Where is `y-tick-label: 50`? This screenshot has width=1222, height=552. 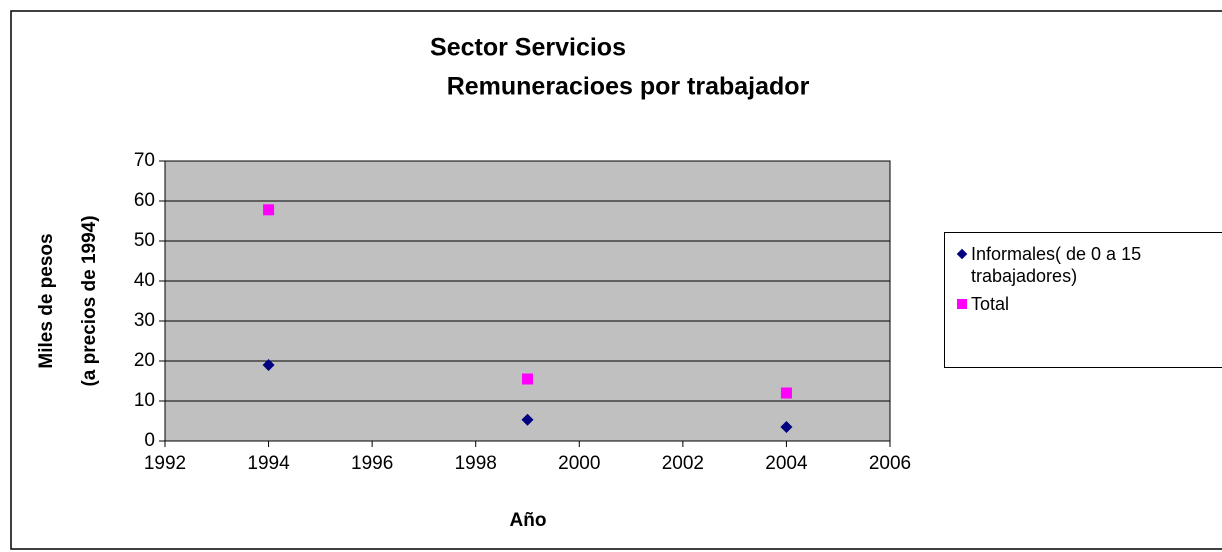 y-tick-label: 50 is located at coordinates (144, 240).